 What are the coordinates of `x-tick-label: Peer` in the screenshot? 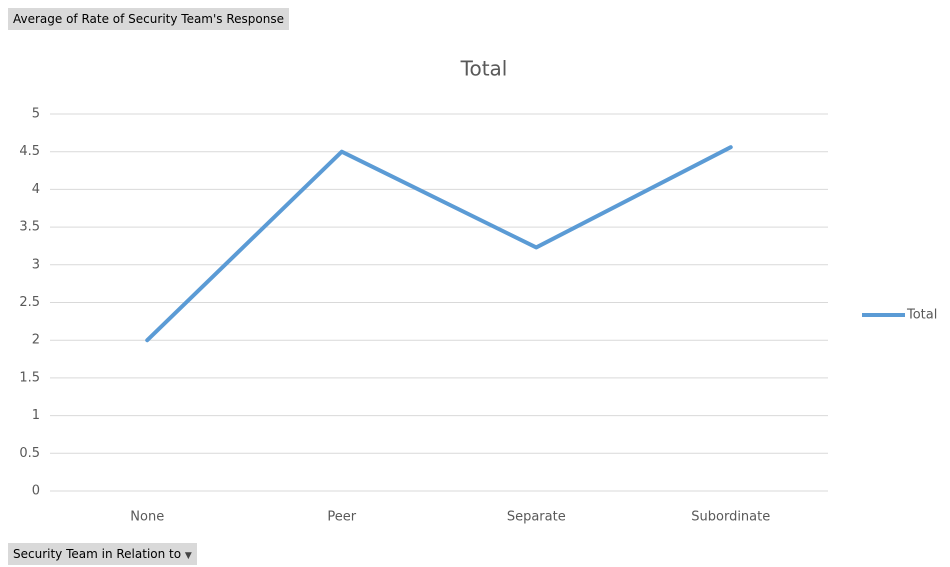 It's located at (341, 517).